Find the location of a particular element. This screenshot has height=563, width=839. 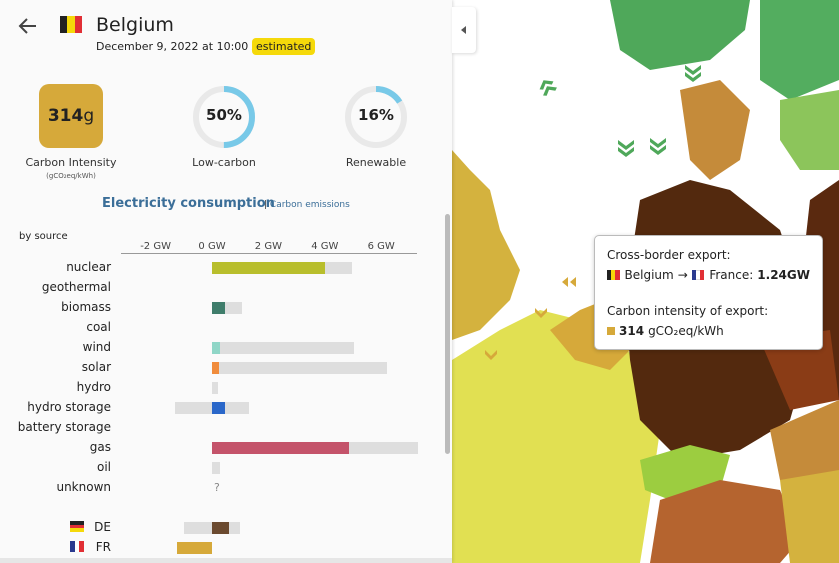

low-carbon-ring is located at coordinates (224, 117).